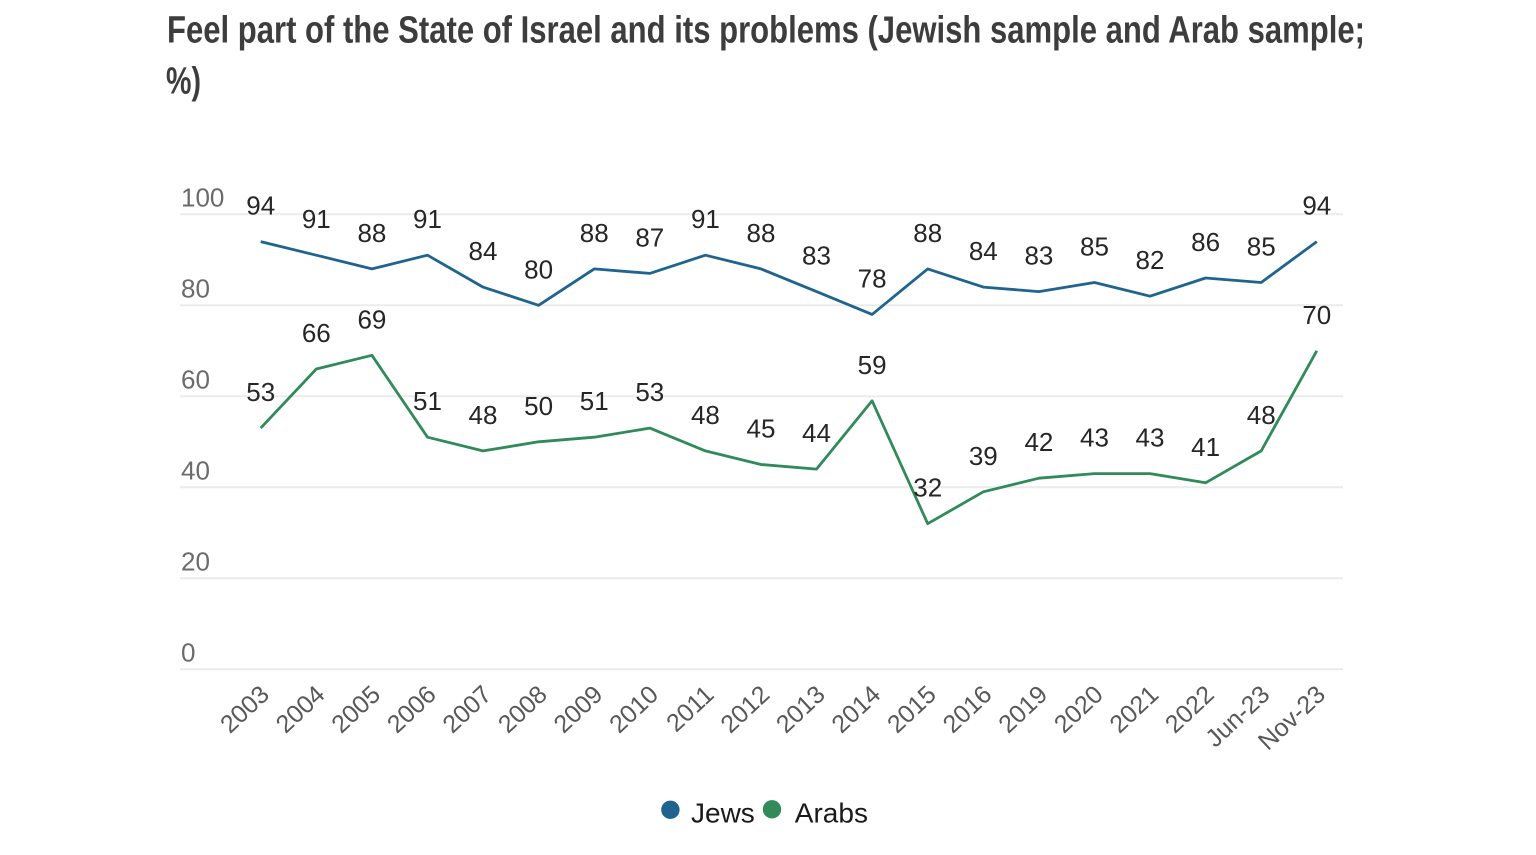  Describe the element at coordinates (649, 237) in the screenshot. I see `svg-text: 87` at that location.